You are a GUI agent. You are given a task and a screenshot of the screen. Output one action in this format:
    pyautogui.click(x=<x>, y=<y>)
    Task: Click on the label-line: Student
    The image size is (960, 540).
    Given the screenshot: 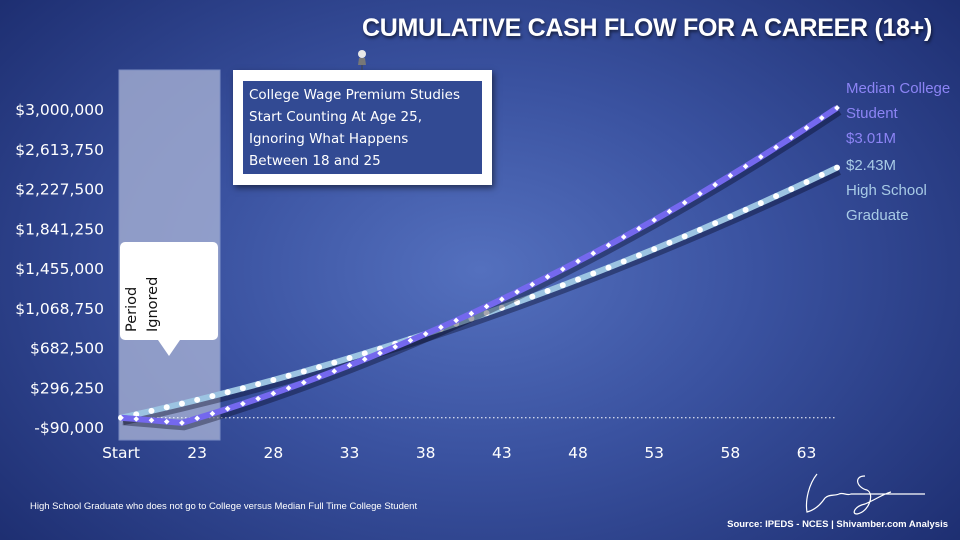 What is the action you would take?
    pyautogui.click(x=872, y=113)
    